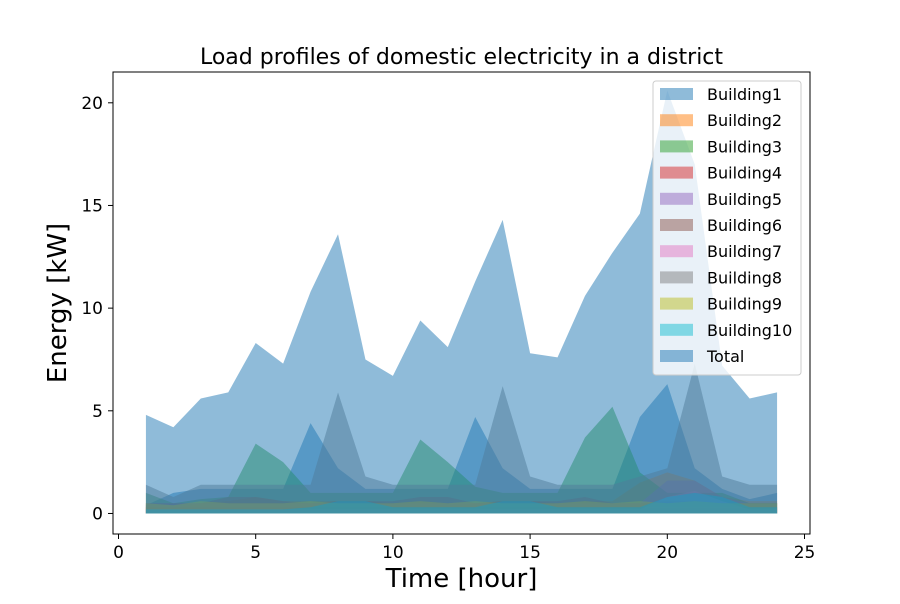 Image resolution: width=900 pixels, height=604 pixels. Describe the element at coordinates (744, 173) in the screenshot. I see `legend-label: Building4` at that location.